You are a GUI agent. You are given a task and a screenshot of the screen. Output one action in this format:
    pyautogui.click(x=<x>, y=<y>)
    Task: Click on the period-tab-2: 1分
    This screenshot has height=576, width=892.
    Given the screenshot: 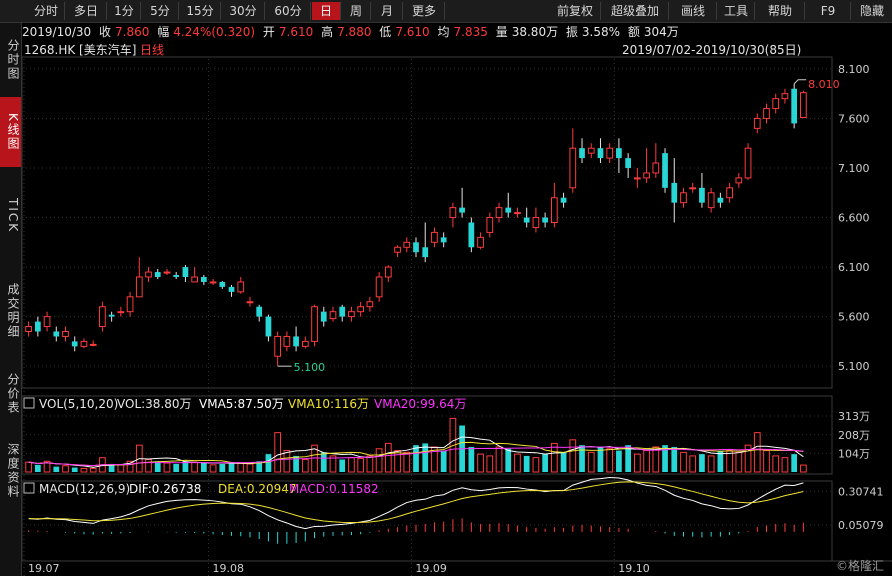 What is the action you would take?
    pyautogui.click(x=124, y=11)
    